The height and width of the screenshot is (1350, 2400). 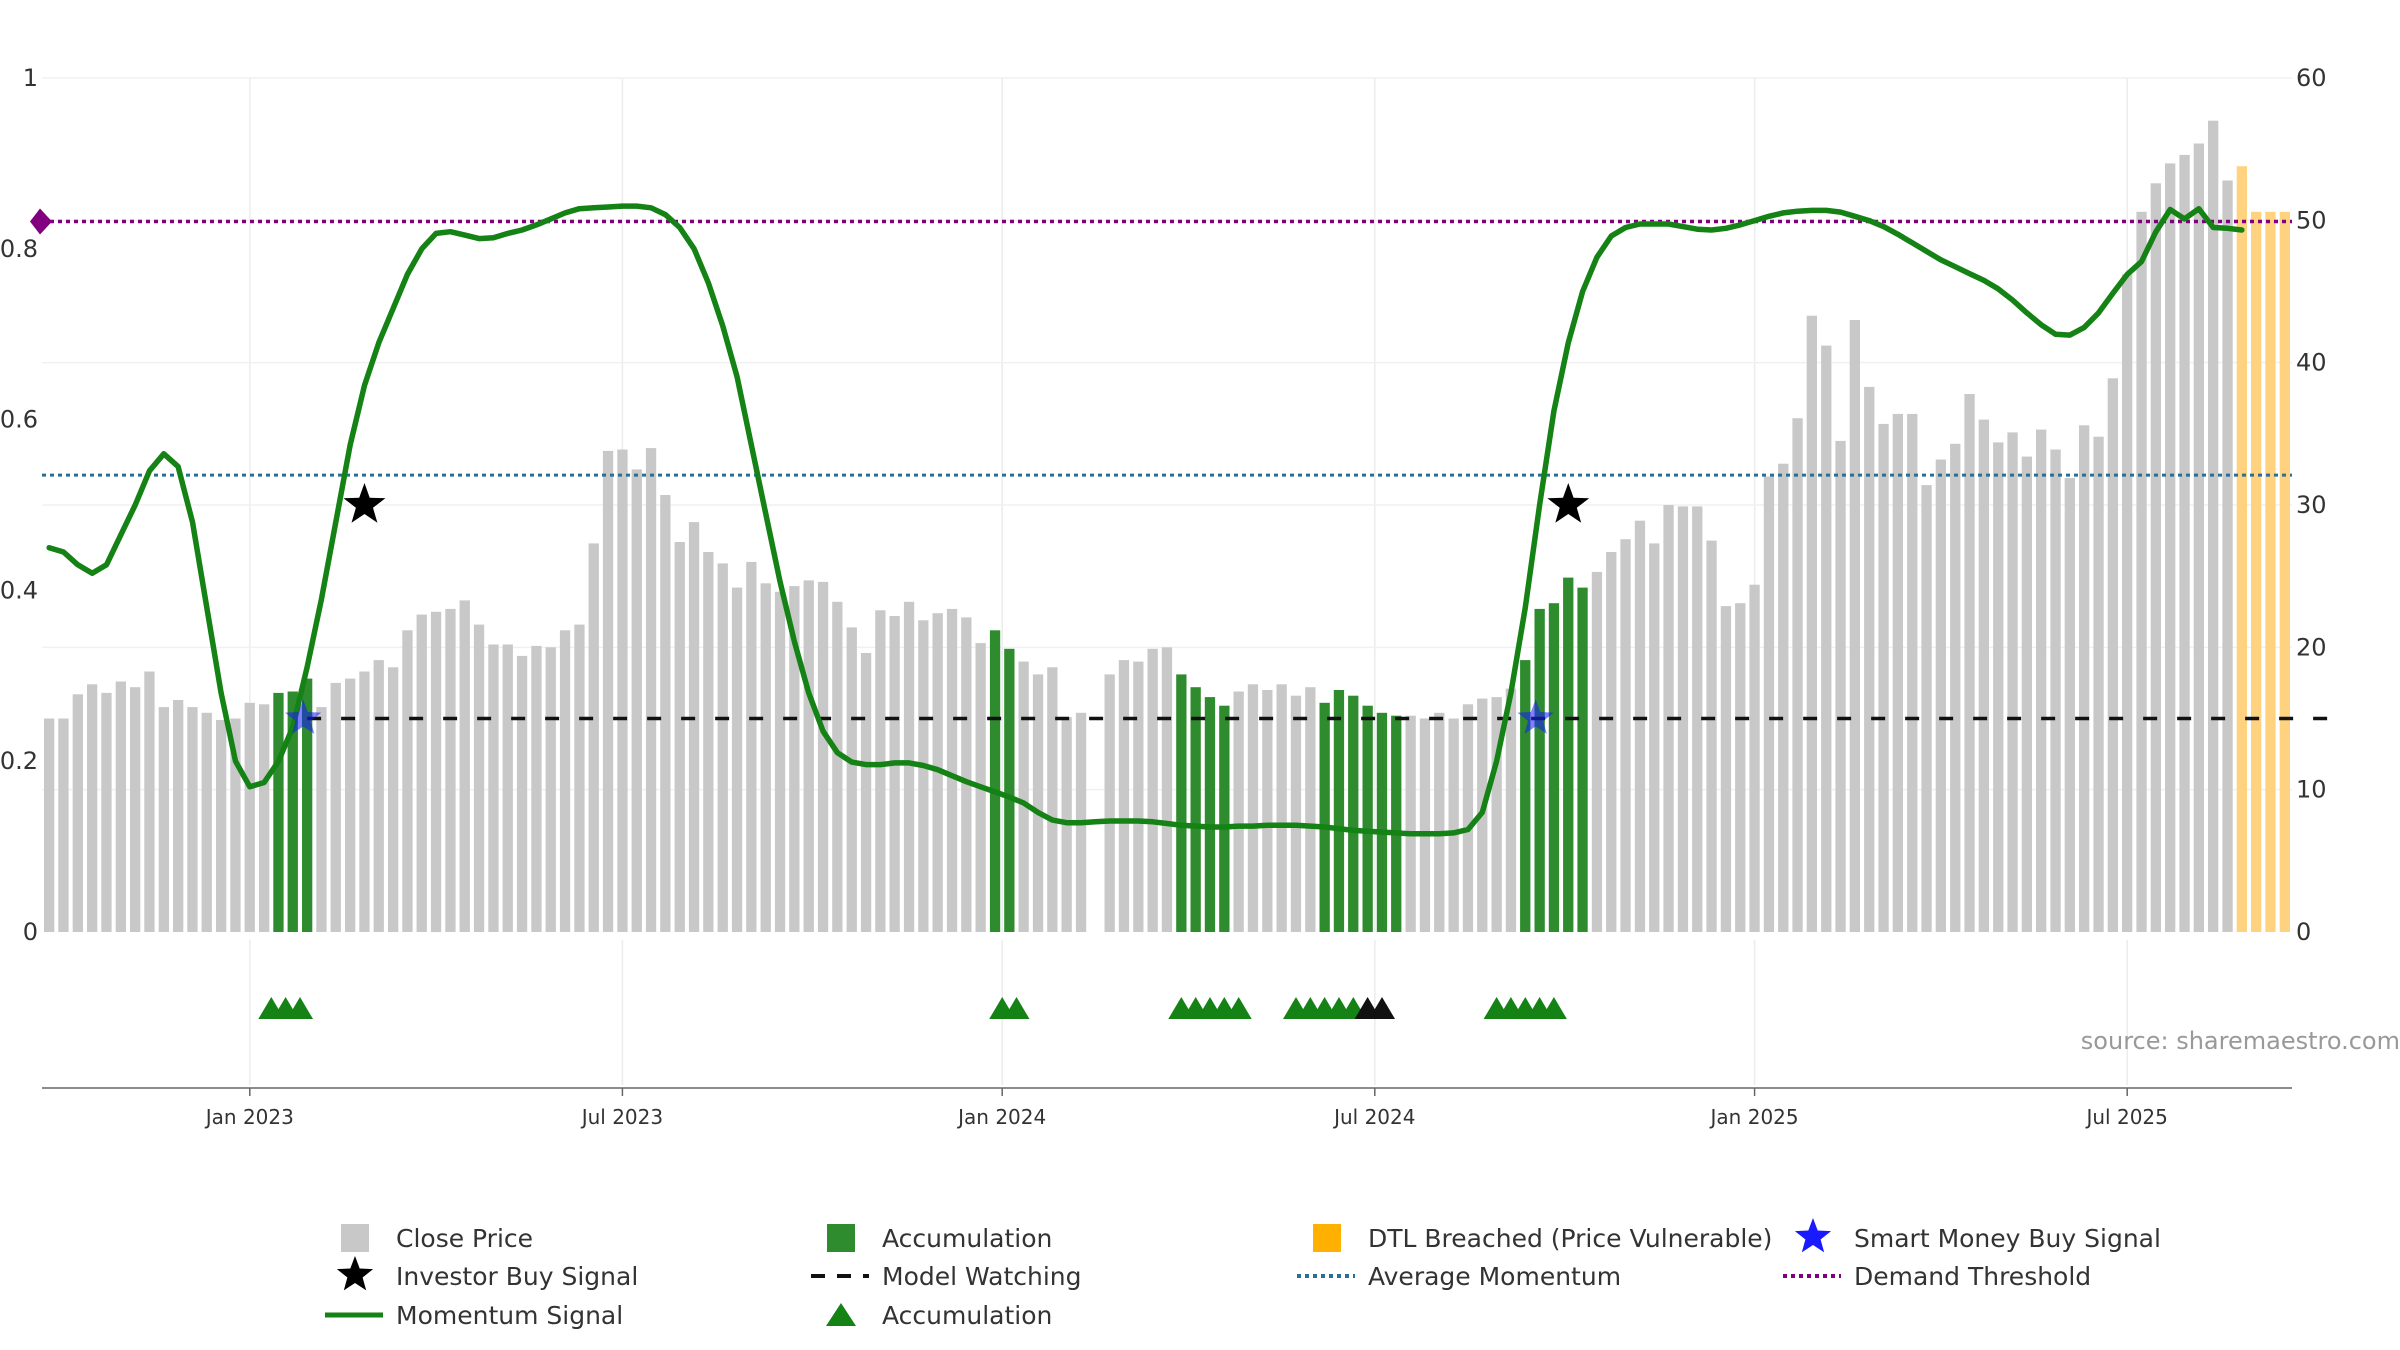 What do you see at coordinates (355, 1273) in the screenshot?
I see `legend-star-icon` at bounding box center [355, 1273].